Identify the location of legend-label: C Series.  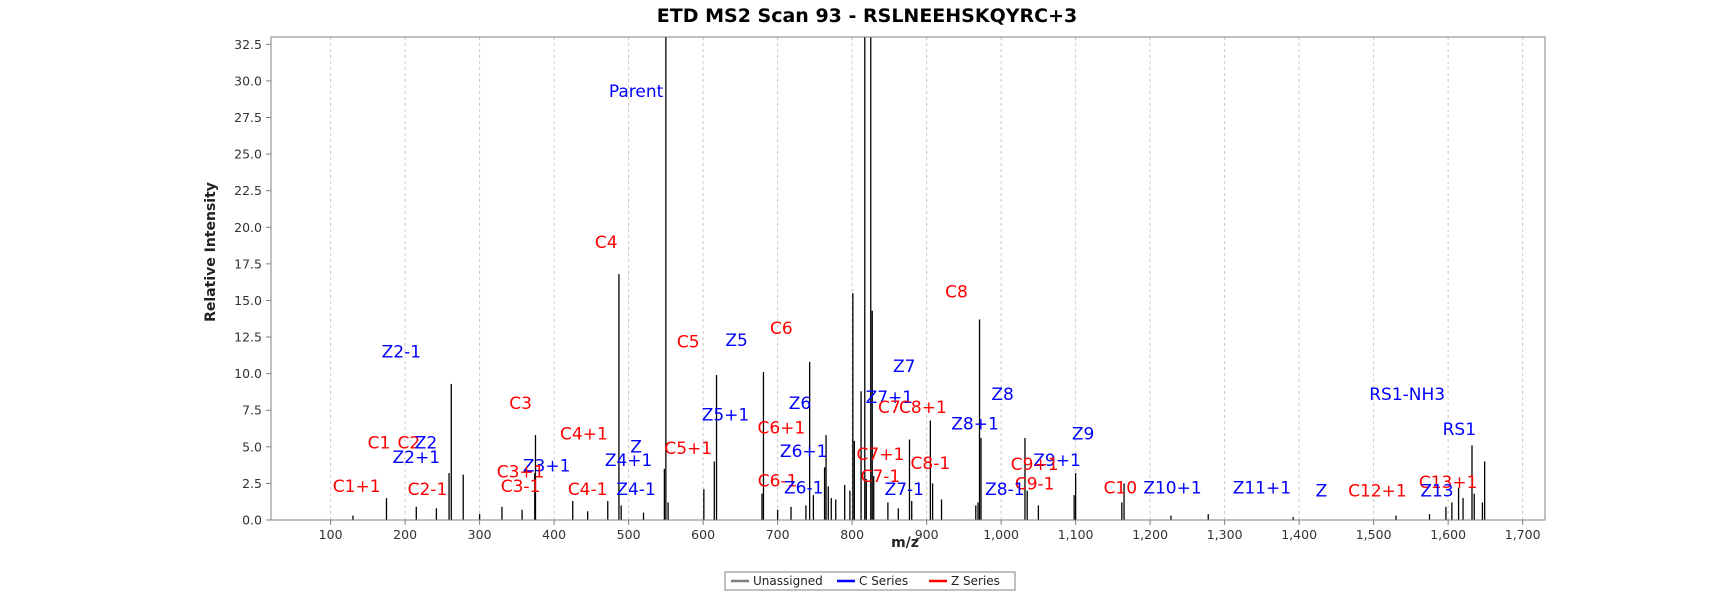
(883, 581).